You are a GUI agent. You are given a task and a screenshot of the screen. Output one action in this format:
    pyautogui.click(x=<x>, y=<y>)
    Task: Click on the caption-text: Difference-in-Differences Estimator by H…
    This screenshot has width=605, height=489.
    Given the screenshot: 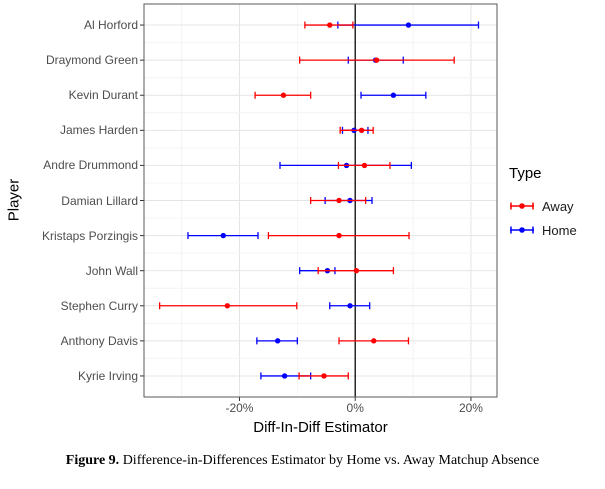 What is the action you would take?
    pyautogui.click(x=329, y=460)
    